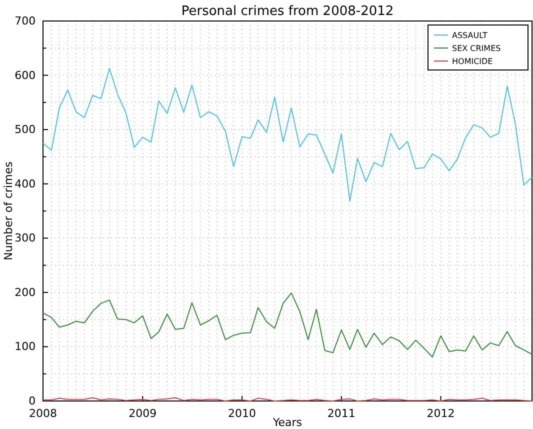  What do you see at coordinates (472, 61) in the screenshot?
I see `legend-label: HOMICIDE` at bounding box center [472, 61].